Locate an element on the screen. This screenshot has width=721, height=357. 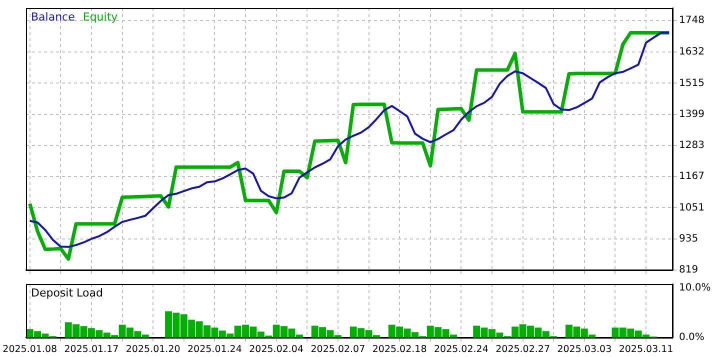
y-tick-label: 1515 is located at coordinates (691, 83).